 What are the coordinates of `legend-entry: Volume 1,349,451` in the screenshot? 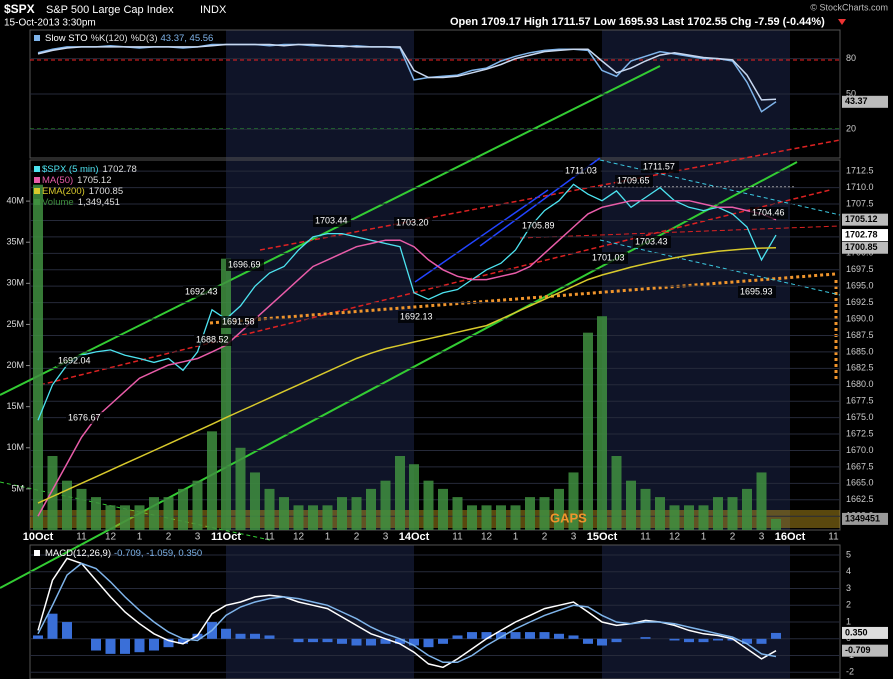 It's located at (81, 202).